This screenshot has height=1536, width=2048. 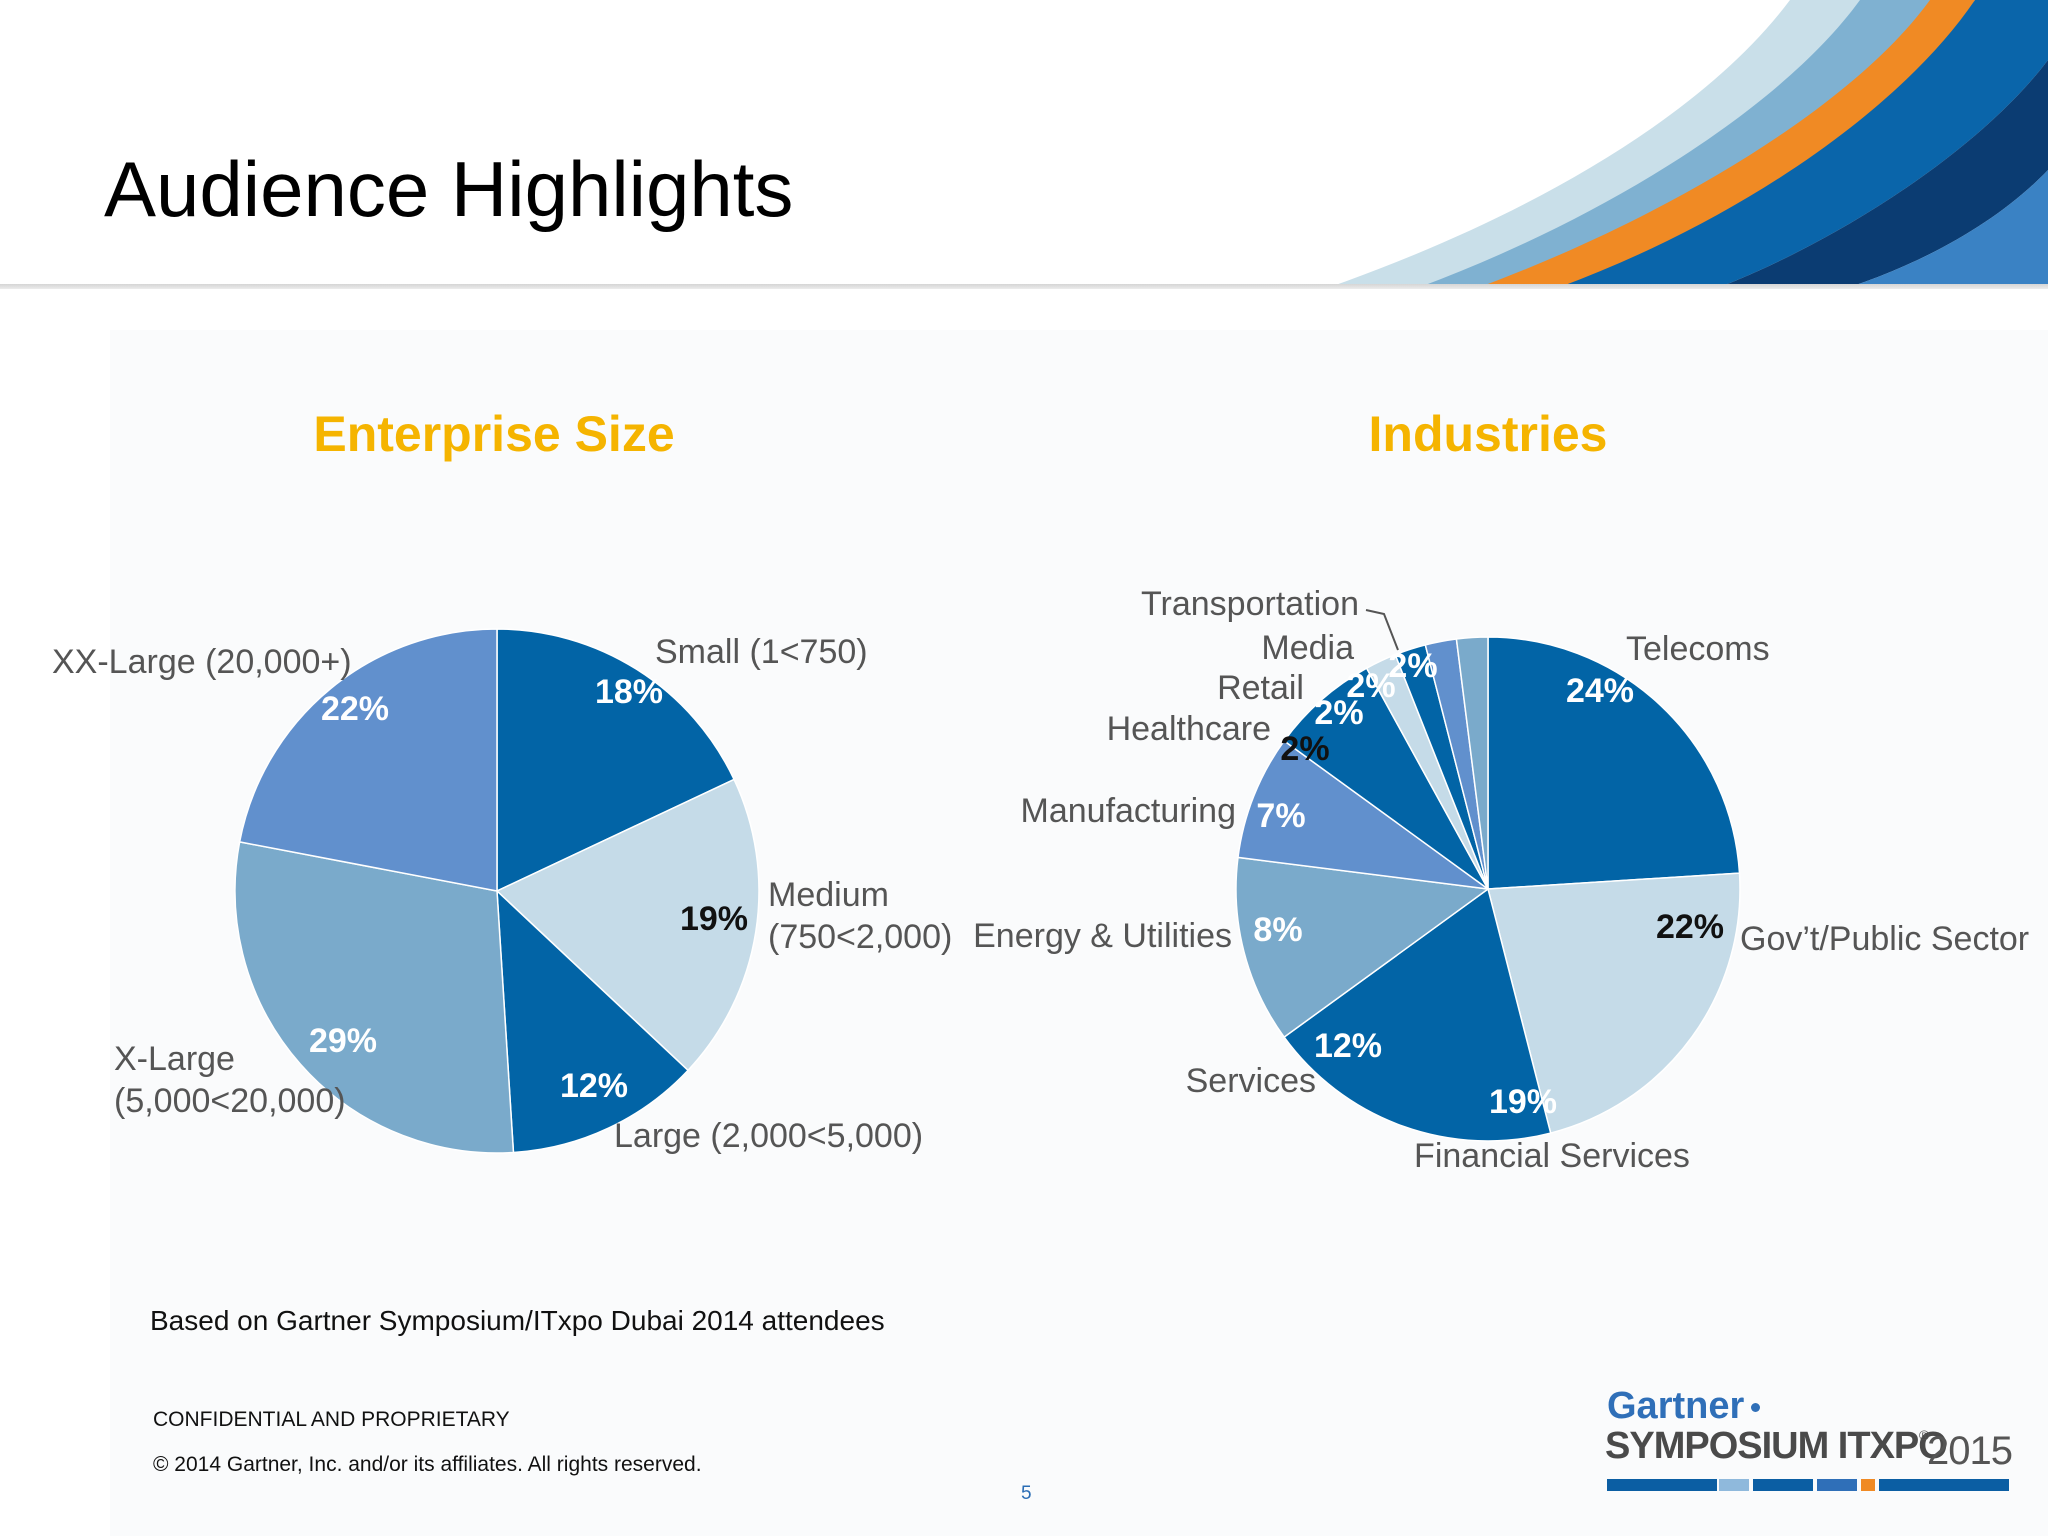 I want to click on pie-category-label-0-0: Small (1<750), so click(x=761, y=652).